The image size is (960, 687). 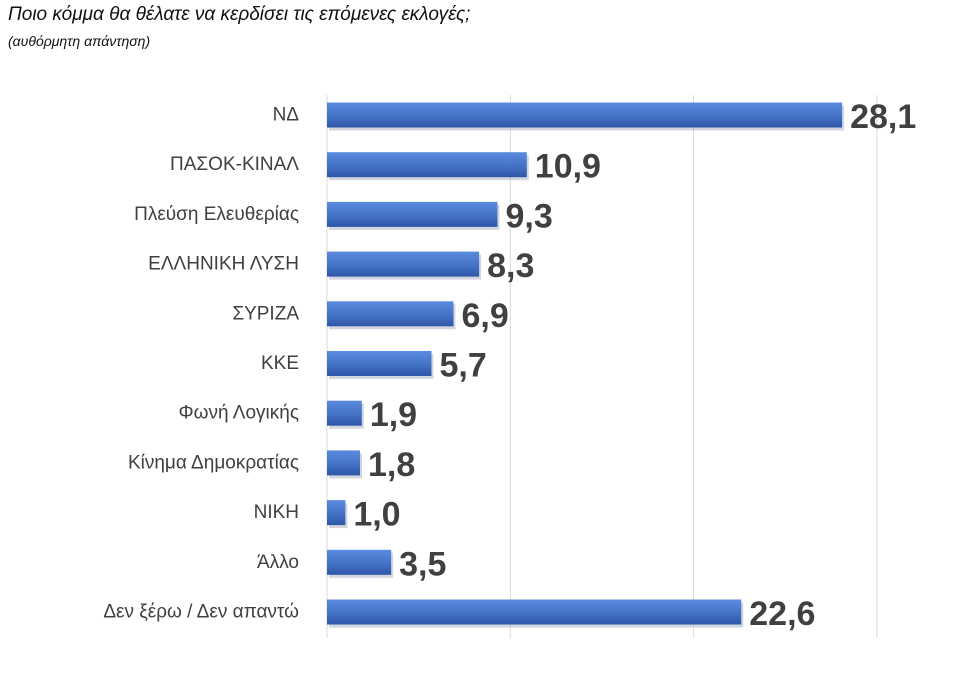 I want to click on data-label: 8,3, so click(x=510, y=266).